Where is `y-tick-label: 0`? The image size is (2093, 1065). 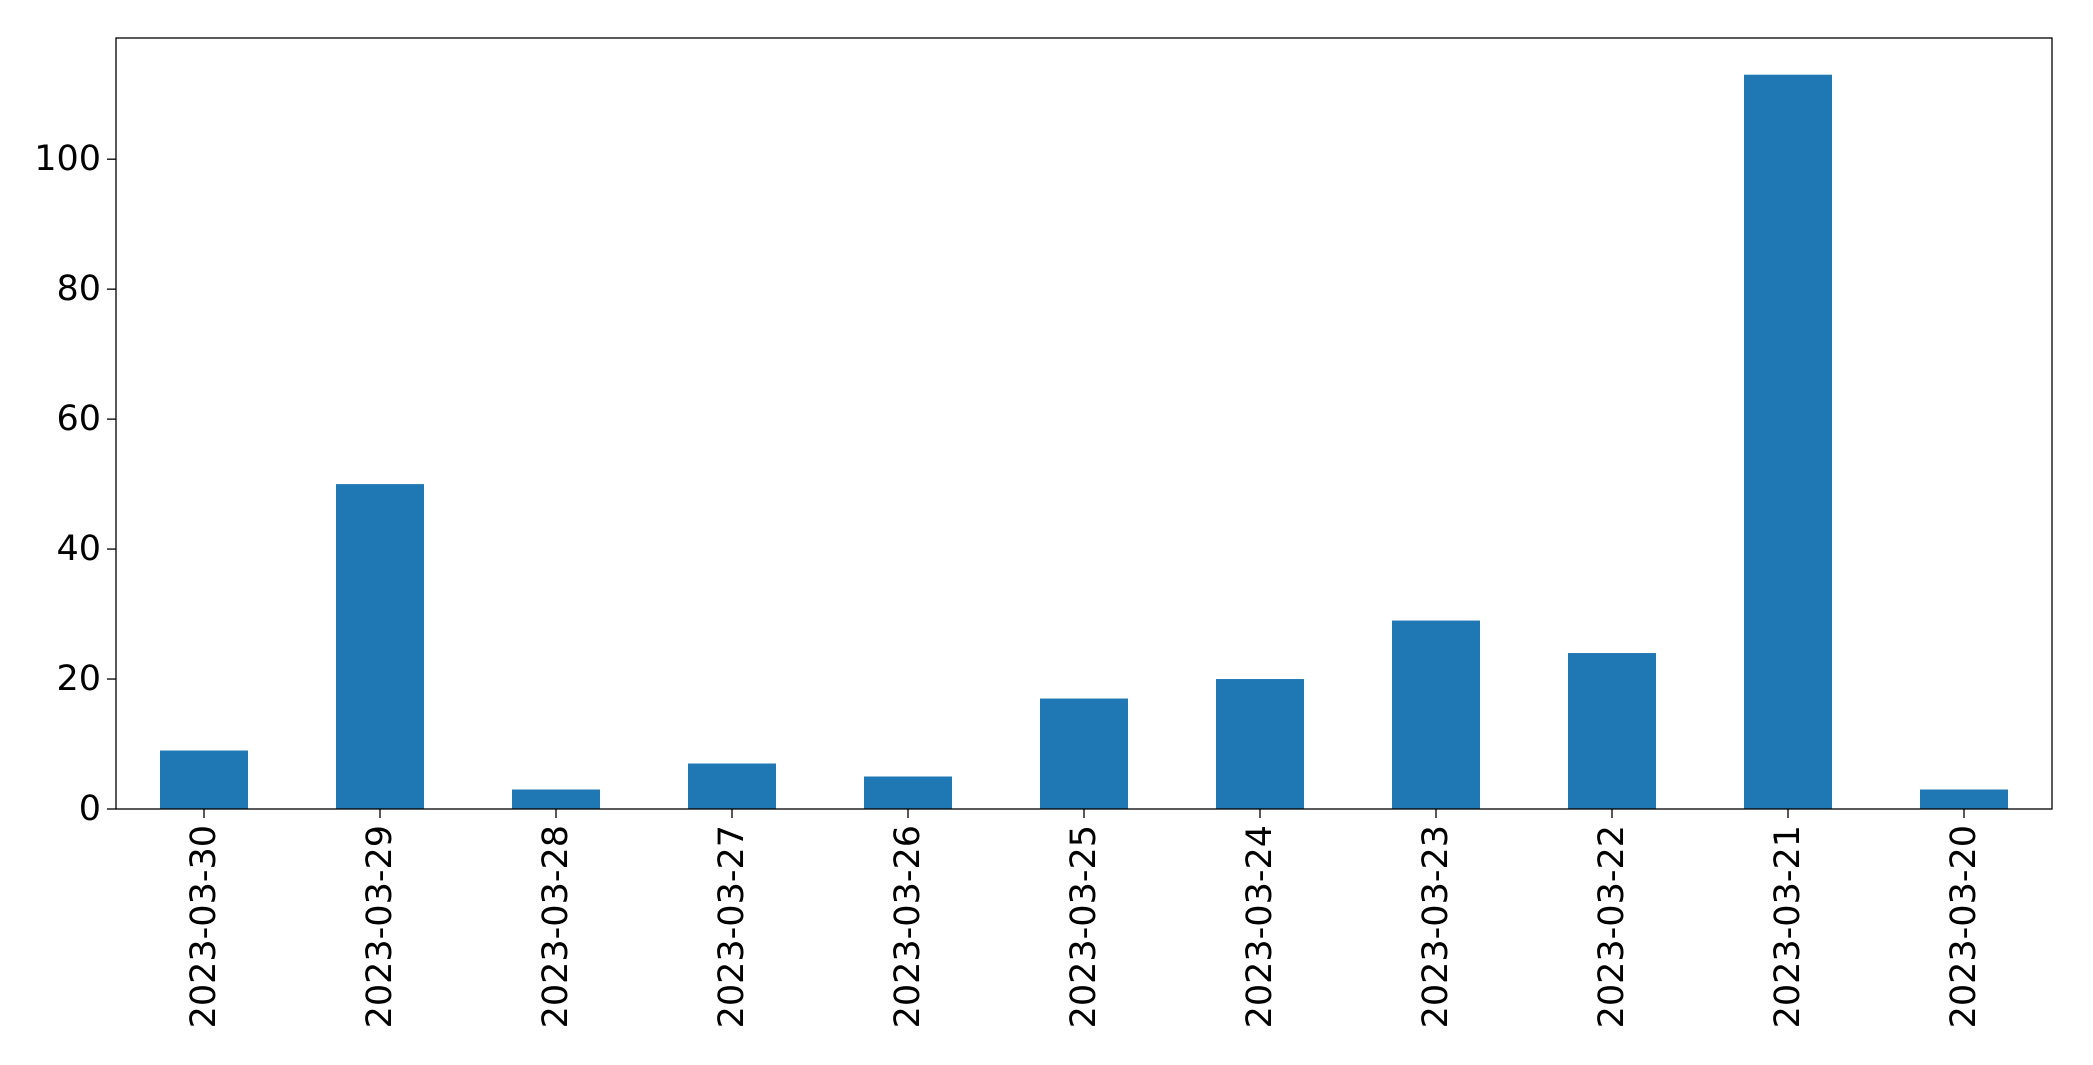 y-tick-label: 0 is located at coordinates (90, 809).